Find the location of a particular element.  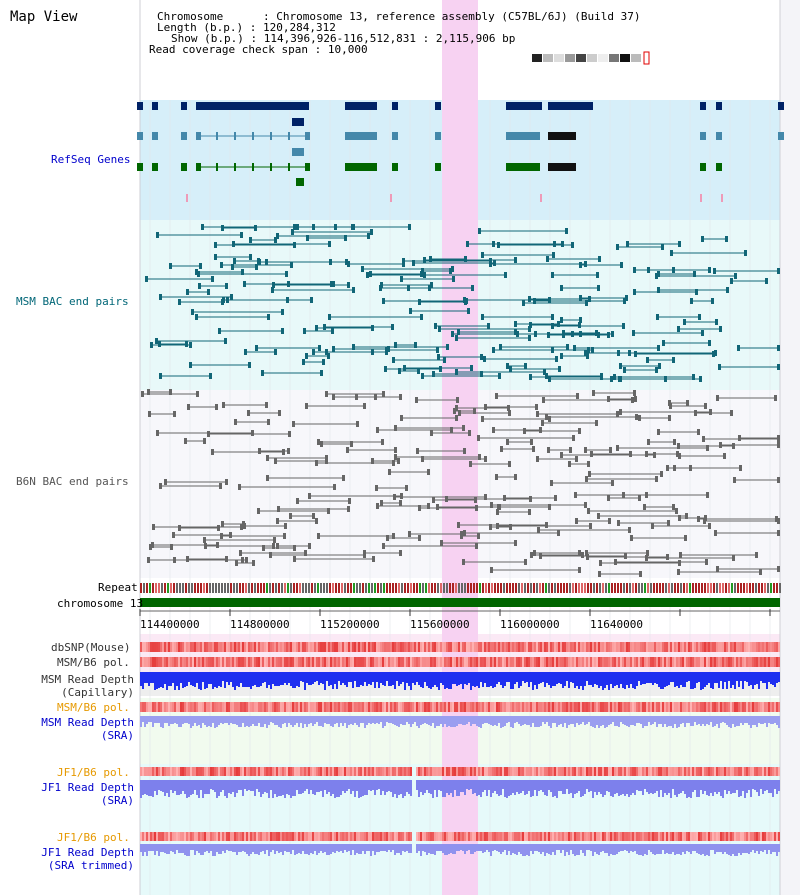

track-label-dbsnp: dbSNP(Mouse) is located at coordinates (91, 647).